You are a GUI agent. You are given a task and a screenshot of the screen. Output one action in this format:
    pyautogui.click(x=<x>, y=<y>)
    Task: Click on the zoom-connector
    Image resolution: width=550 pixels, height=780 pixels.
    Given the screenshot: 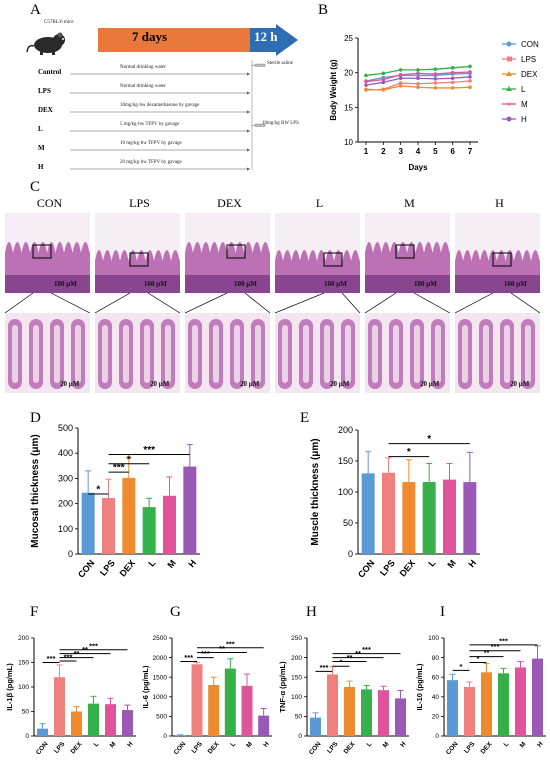 What is the action you would take?
    pyautogui.click(x=408, y=303)
    